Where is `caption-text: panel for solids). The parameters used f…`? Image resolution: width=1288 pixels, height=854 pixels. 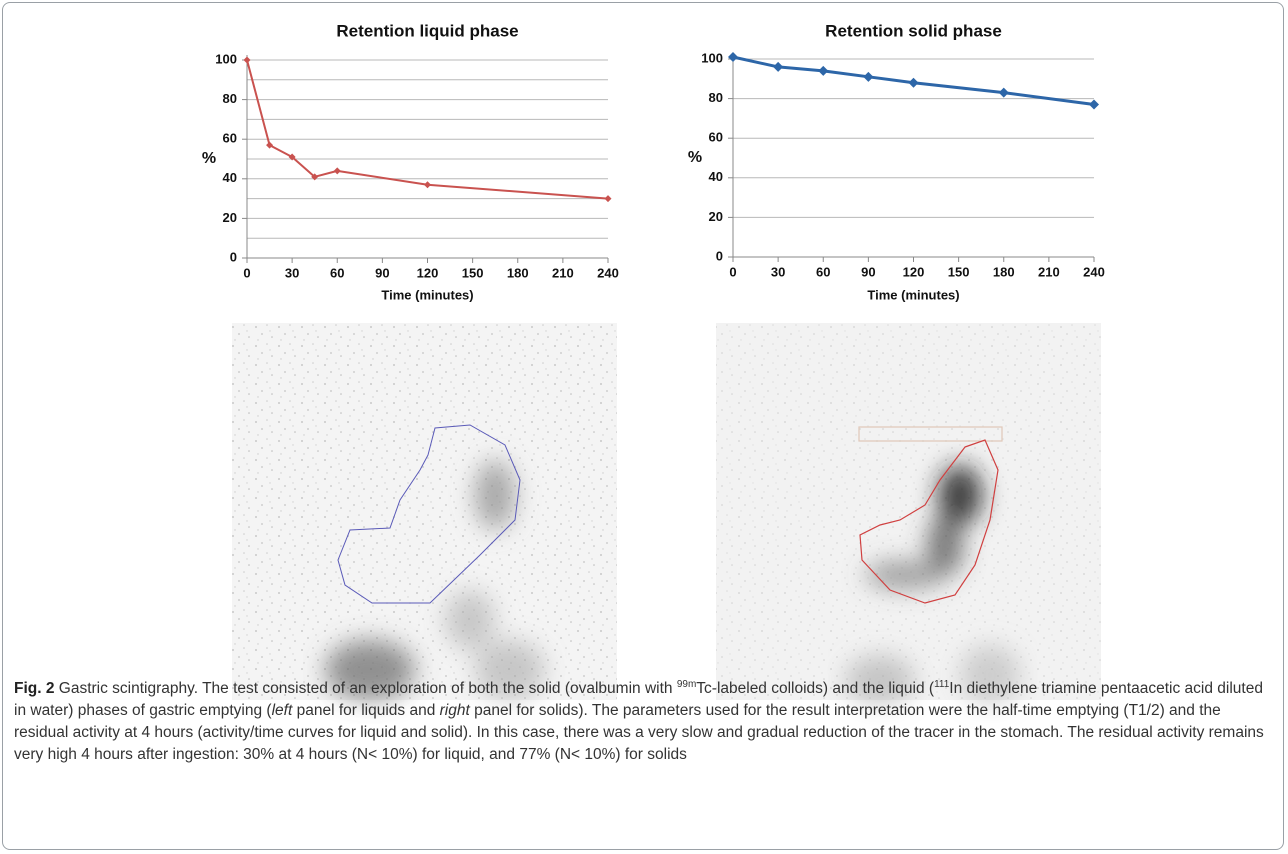
caption-text: panel for solids). The parameters used f… is located at coordinates (639, 732).